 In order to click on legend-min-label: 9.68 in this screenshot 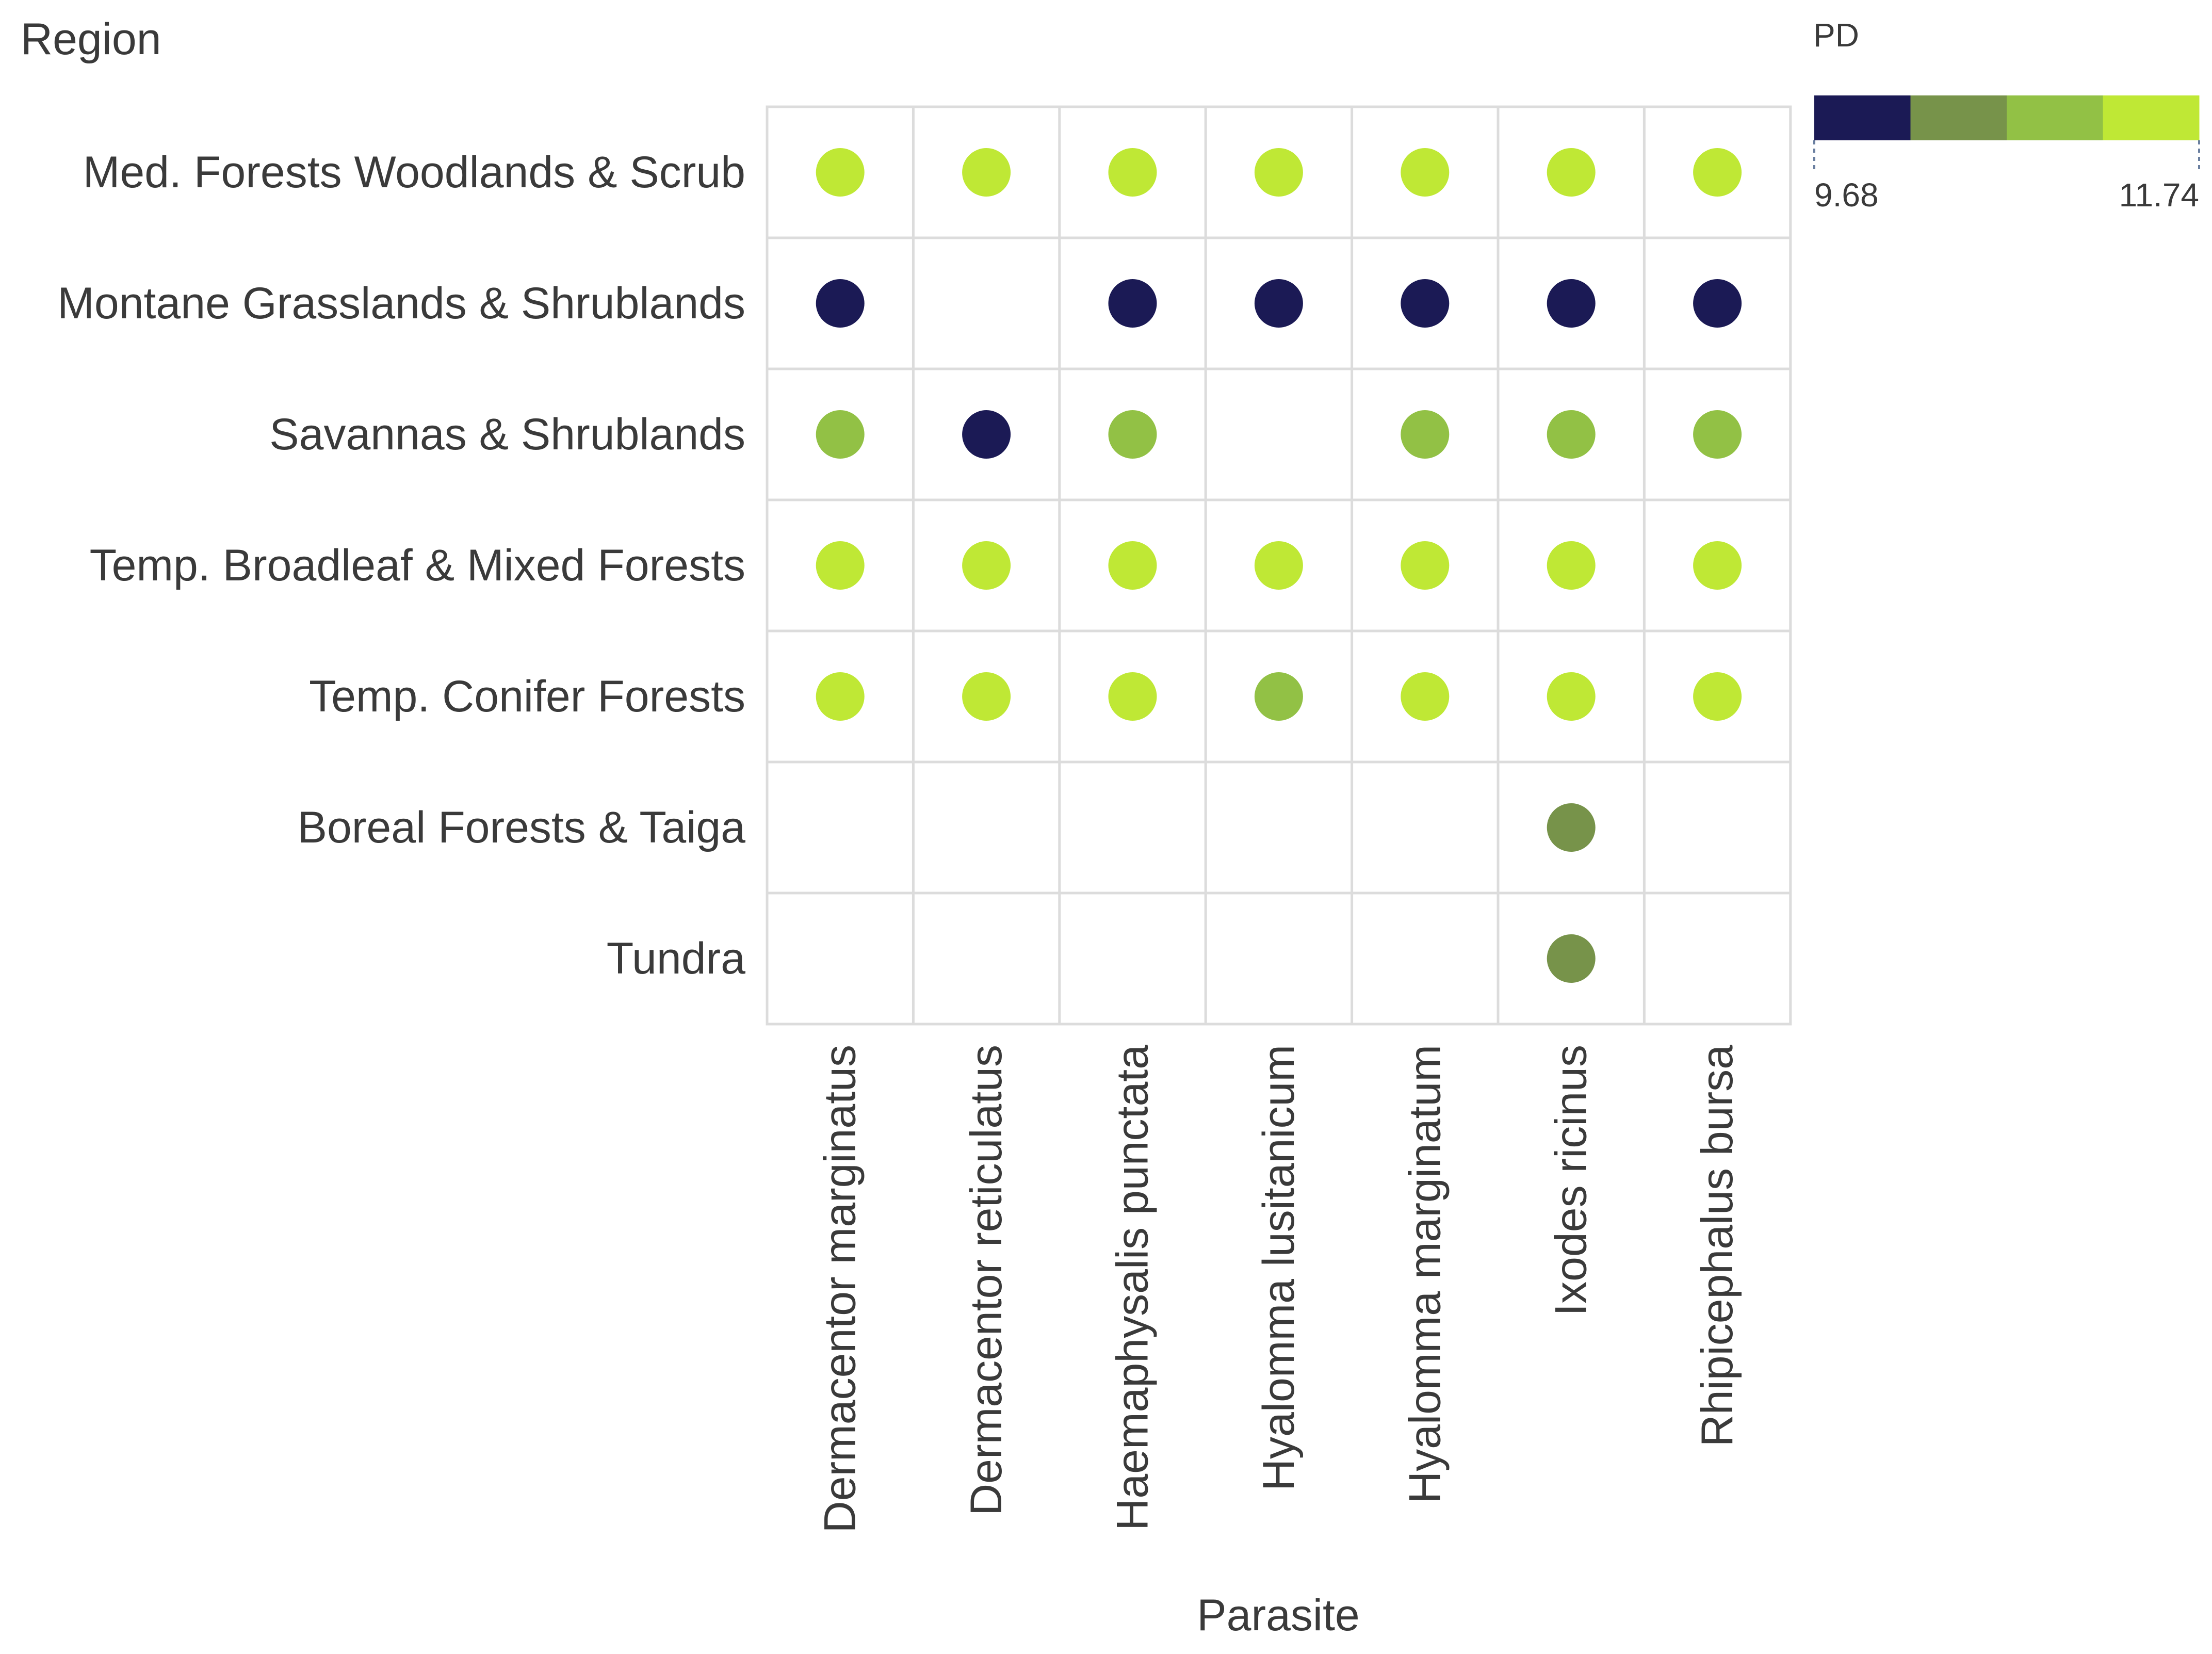, I will do `click(1846, 195)`.